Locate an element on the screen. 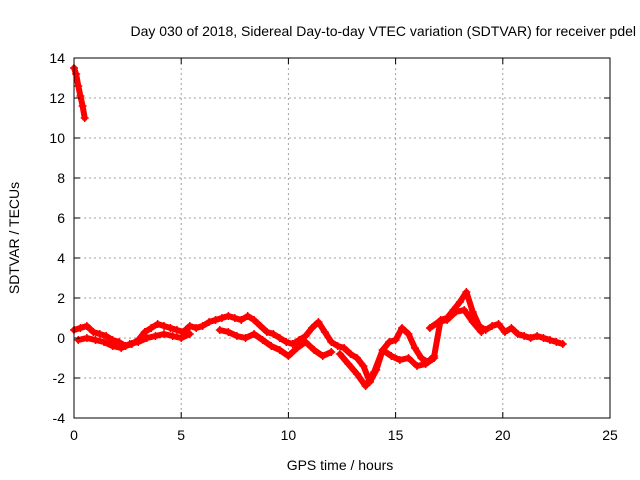  x-tick-label: 0 is located at coordinates (74, 435).